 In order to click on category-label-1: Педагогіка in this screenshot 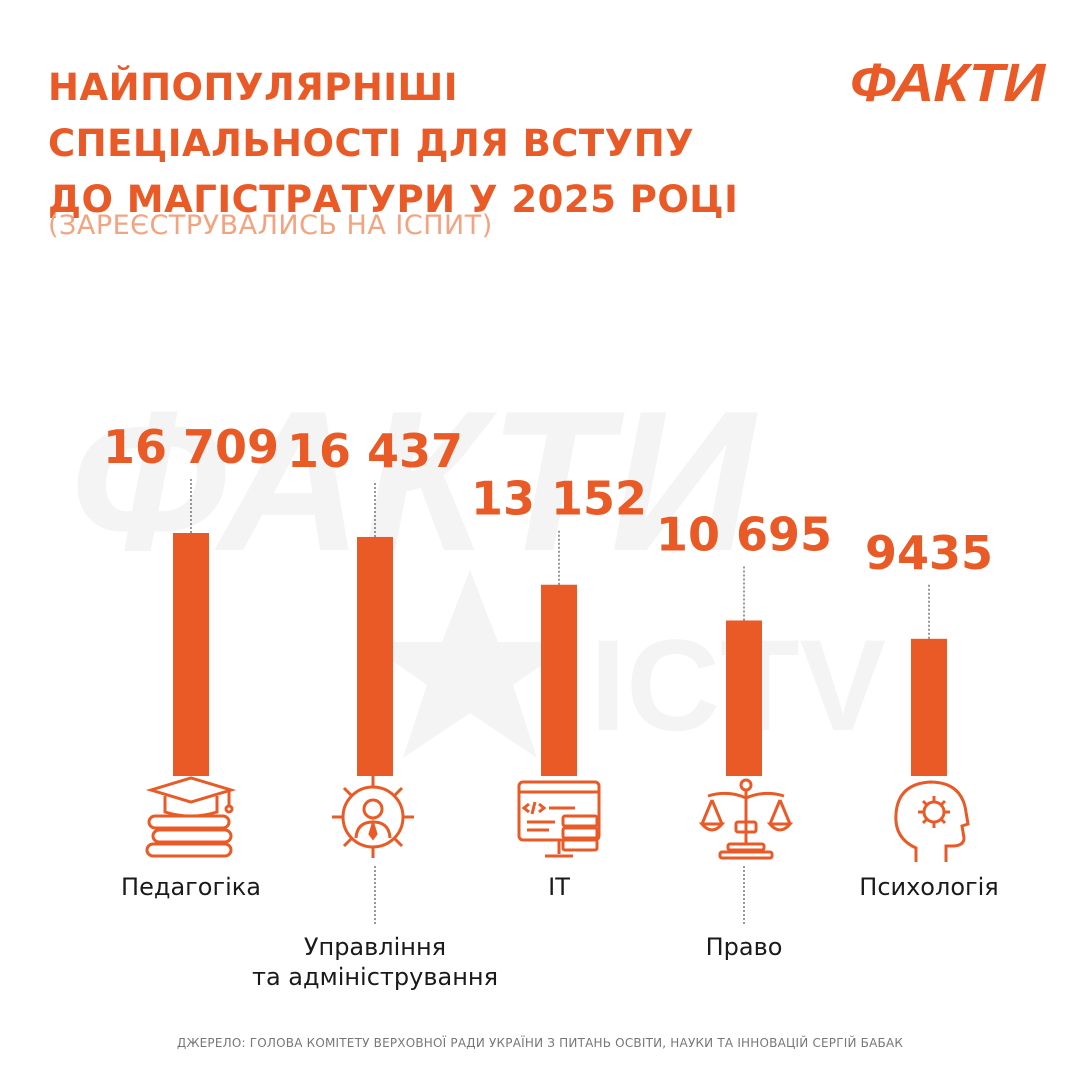, I will do `click(191, 887)`.